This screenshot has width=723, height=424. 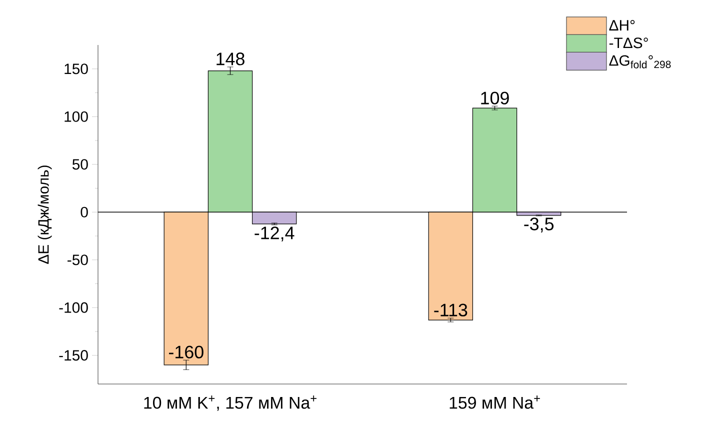 What do you see at coordinates (45, 215) in the screenshot?
I see `y-axis-title: ΔE (кДж/моль)` at bounding box center [45, 215].